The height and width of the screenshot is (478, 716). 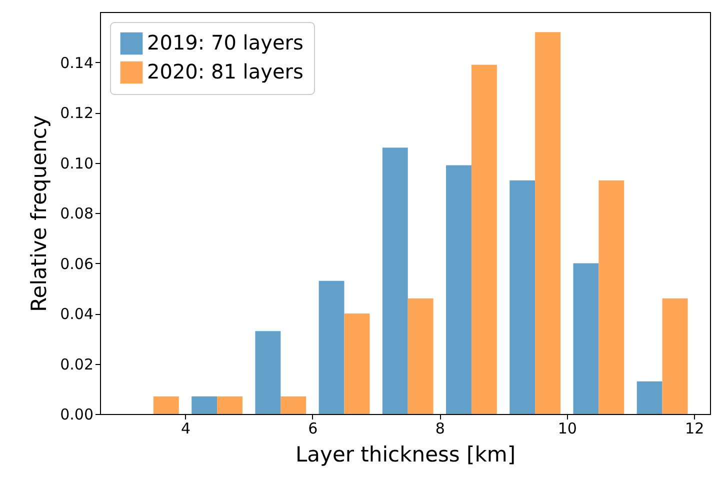 I want to click on y-tick-label: 0.06, so click(x=77, y=263).